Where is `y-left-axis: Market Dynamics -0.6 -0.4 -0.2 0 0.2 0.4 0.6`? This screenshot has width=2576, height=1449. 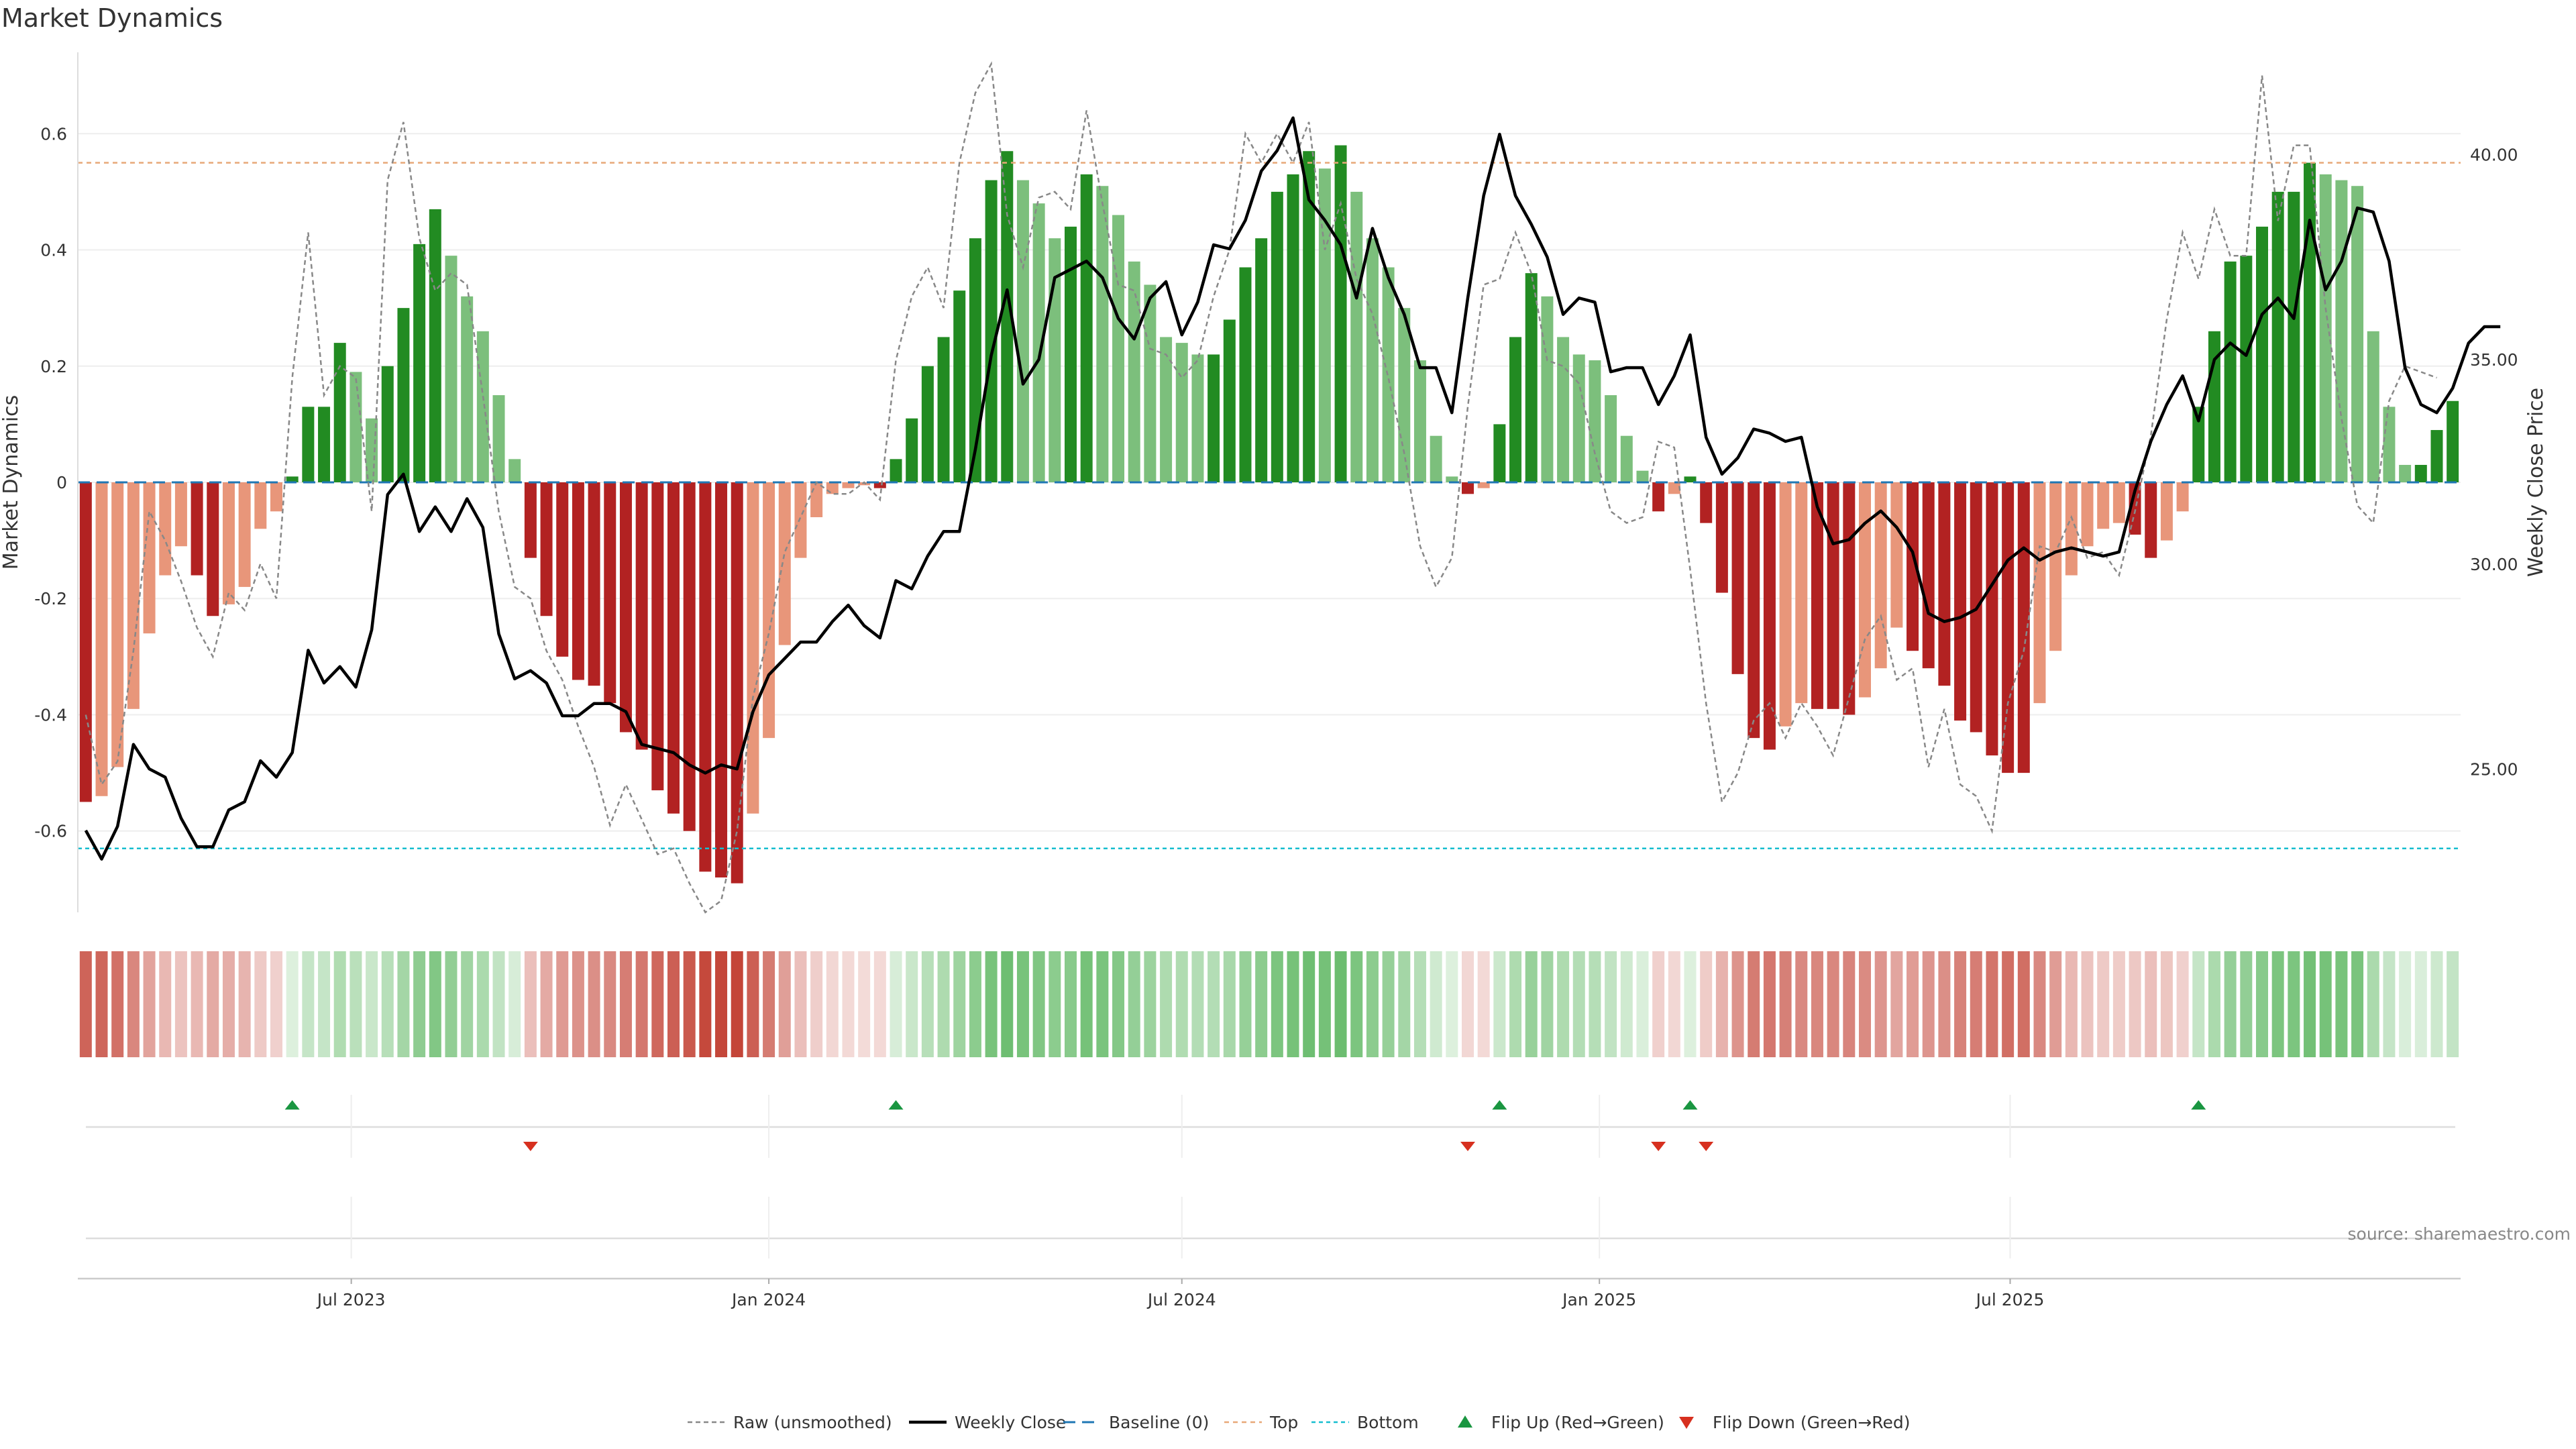
y-left-axis: Market Dynamics -0.6 -0.4 -0.2 0 0.2 0.4 0.6 is located at coordinates (39, 482).